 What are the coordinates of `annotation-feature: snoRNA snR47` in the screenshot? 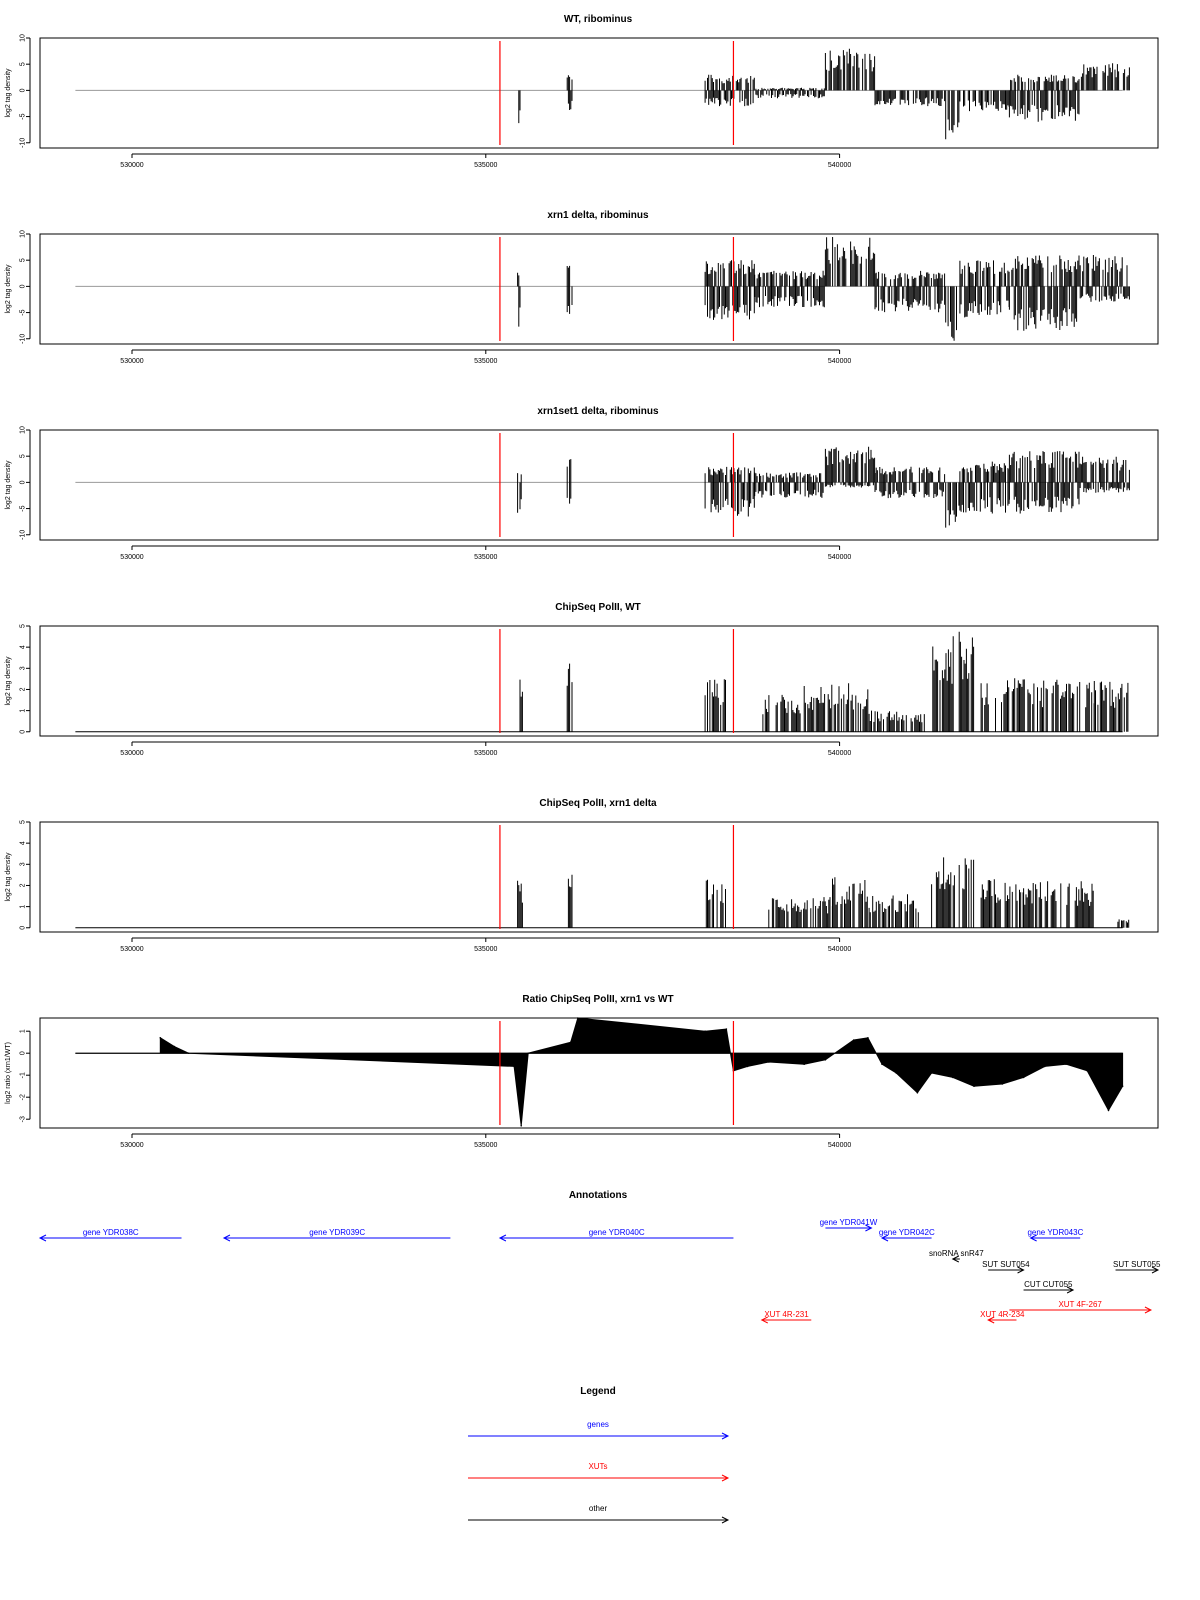 It's located at (956, 1256).